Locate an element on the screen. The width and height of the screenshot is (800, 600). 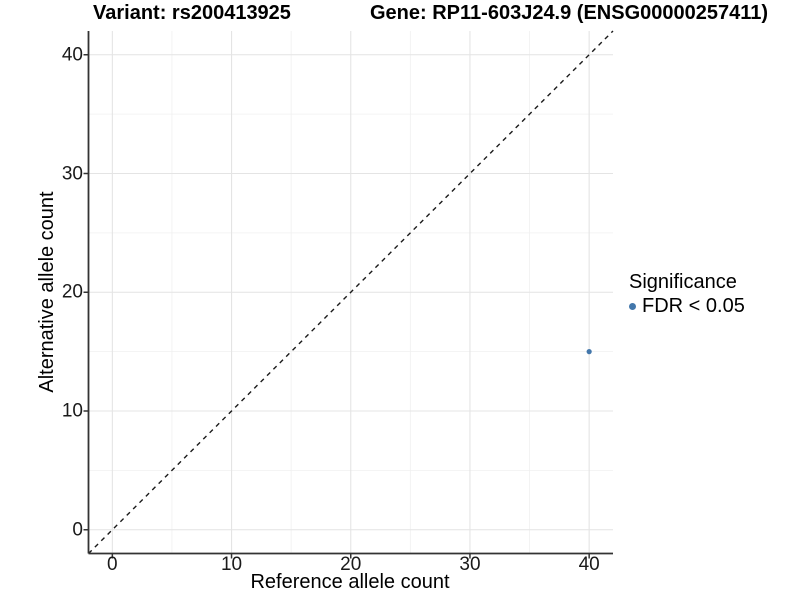
y-tick-label: 10 is located at coordinates (72, 411).